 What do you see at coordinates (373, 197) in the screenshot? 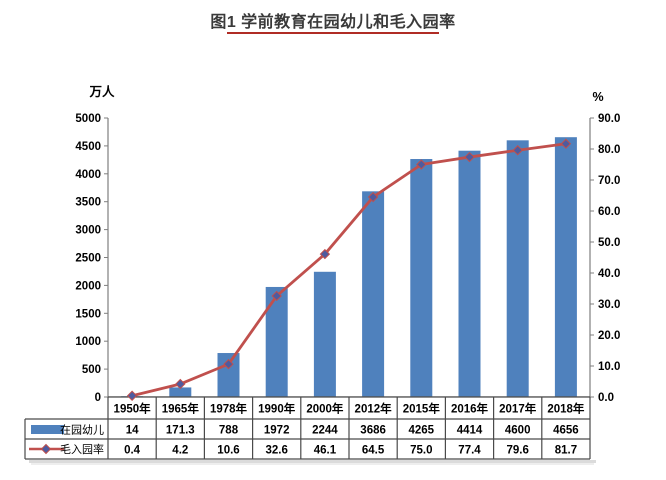
I see `rate-marker-2012年` at bounding box center [373, 197].